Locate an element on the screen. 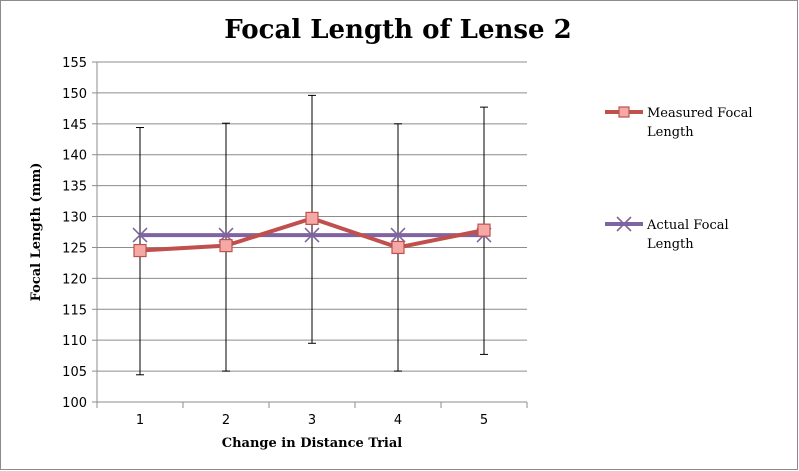 The height and width of the screenshot is (471, 799). legend: Measured Focal Length Actual Focal Length is located at coordinates (679, 179).